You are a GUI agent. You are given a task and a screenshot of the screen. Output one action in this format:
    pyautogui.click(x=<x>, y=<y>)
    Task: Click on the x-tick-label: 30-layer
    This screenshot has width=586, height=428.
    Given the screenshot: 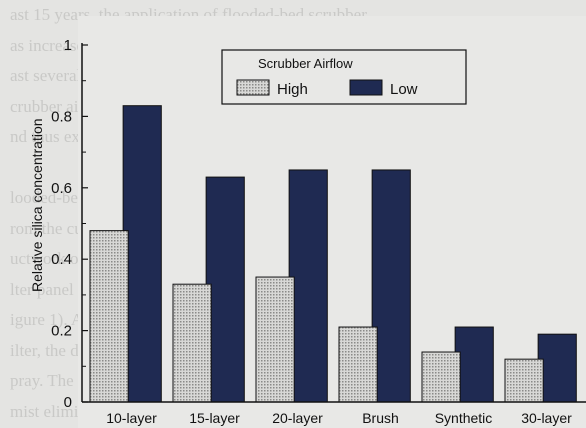 What is the action you would take?
    pyautogui.click(x=546, y=418)
    